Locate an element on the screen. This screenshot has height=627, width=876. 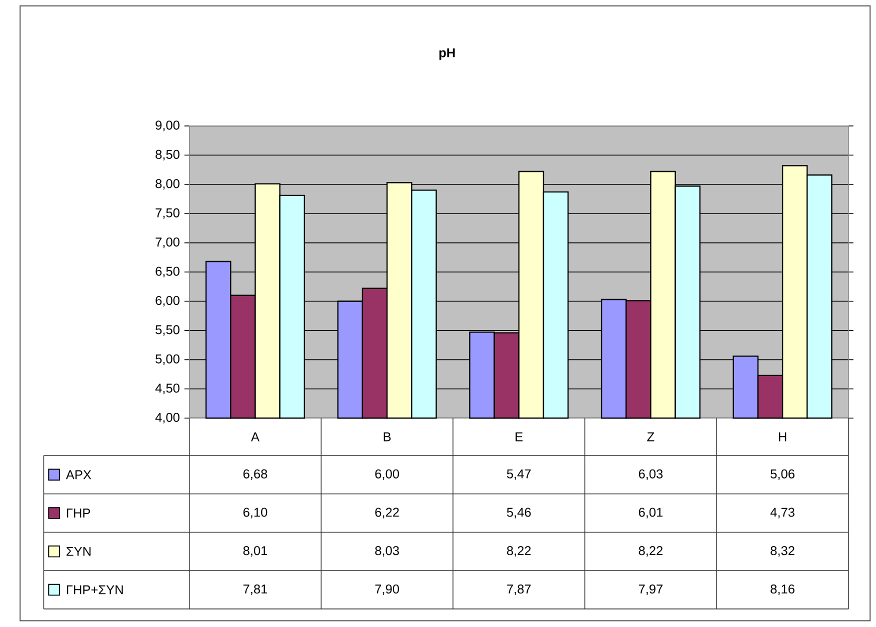
x-tick-label: Β is located at coordinates (387, 437).